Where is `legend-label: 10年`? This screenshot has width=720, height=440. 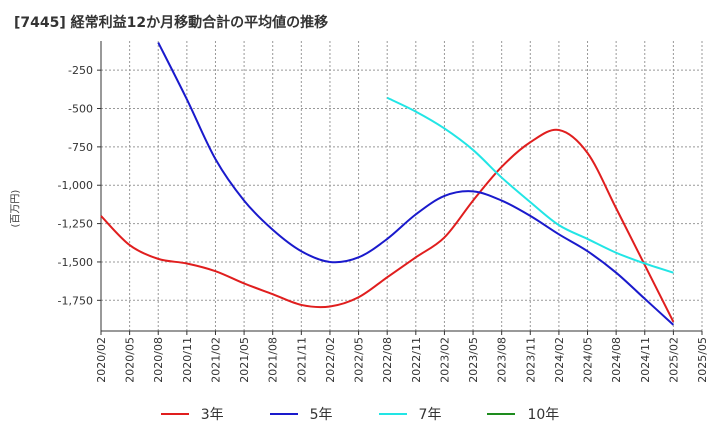
legend-label: 10年 is located at coordinates (543, 415).